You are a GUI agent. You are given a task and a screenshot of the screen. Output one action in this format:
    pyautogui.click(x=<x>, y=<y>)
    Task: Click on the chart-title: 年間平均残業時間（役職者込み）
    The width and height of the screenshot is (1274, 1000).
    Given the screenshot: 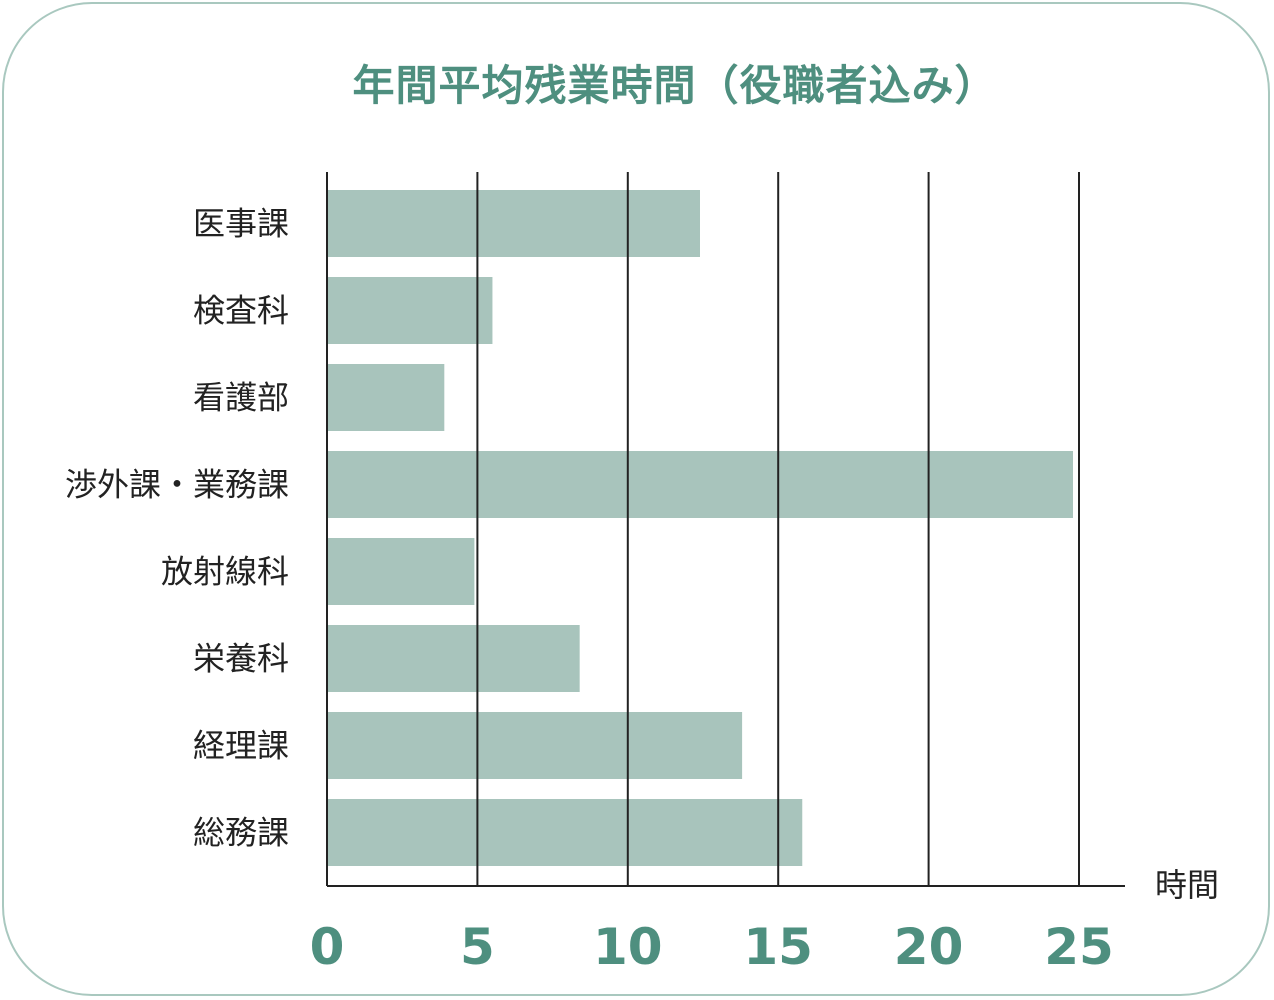 What is the action you would take?
    pyautogui.click(x=675, y=85)
    